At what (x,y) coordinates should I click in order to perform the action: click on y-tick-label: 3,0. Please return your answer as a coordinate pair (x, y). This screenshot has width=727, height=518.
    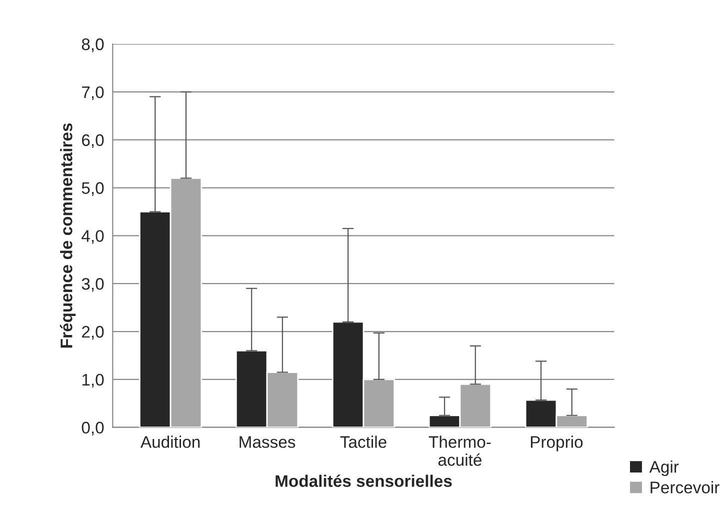
    Looking at the image, I should click on (93, 285).